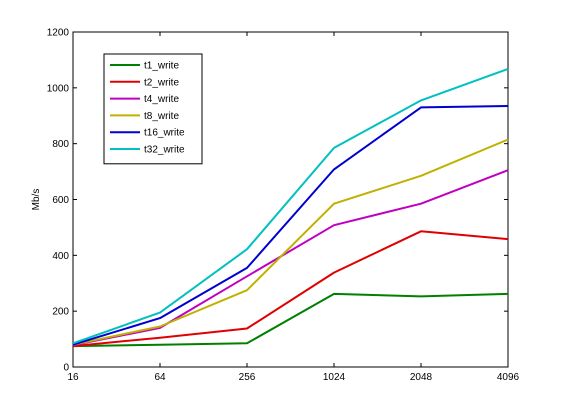 The width and height of the screenshot is (561, 413). I want to click on legend-label: t1_write, so click(161, 66).